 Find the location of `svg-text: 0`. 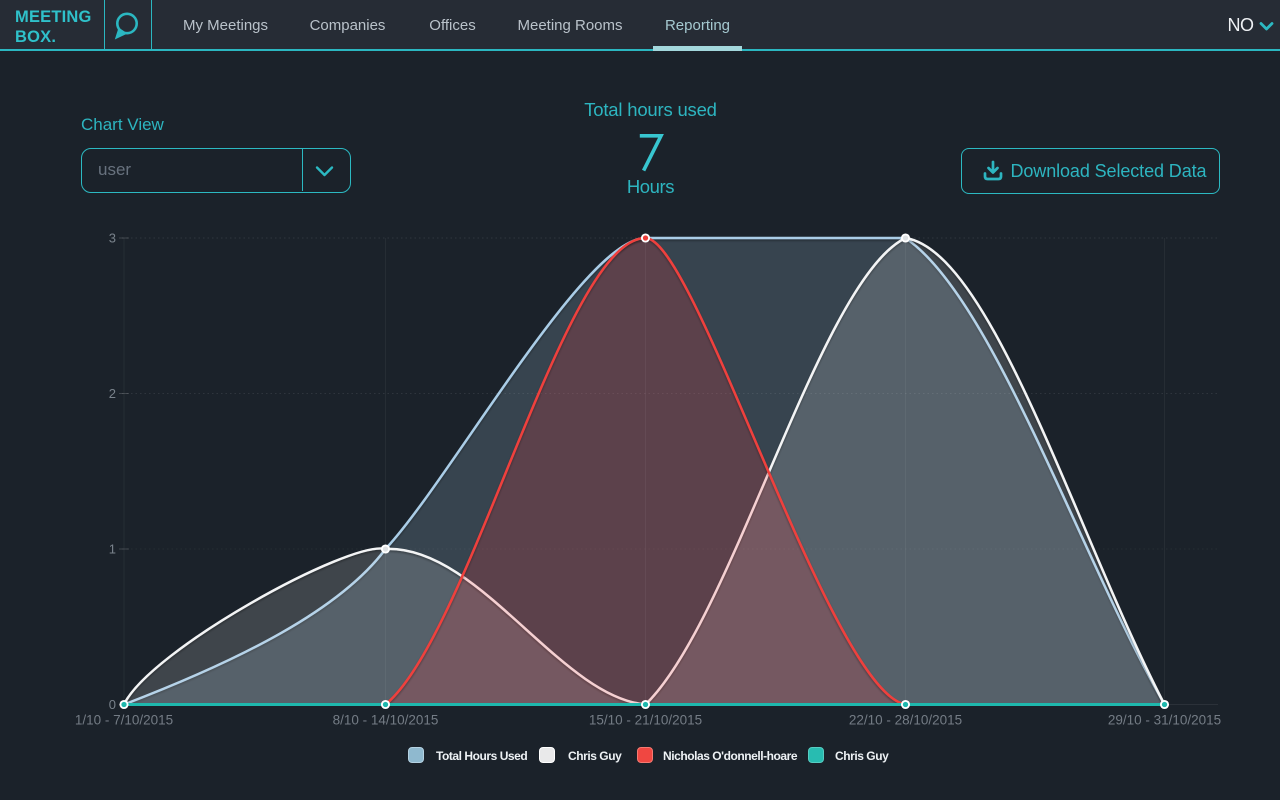

svg-text: 0 is located at coordinates (112, 704).